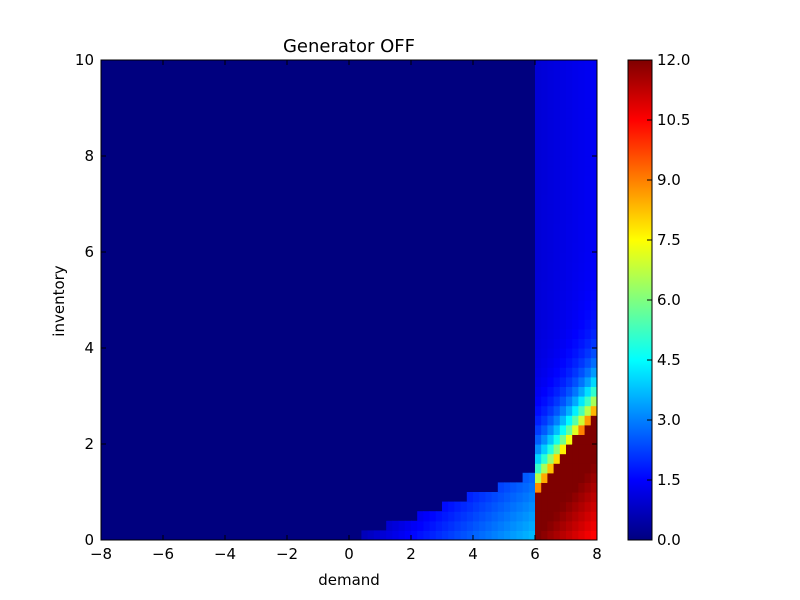 This screenshot has height=600, width=800. I want to click on colorbar-tick-label: 4.5, so click(669, 360).